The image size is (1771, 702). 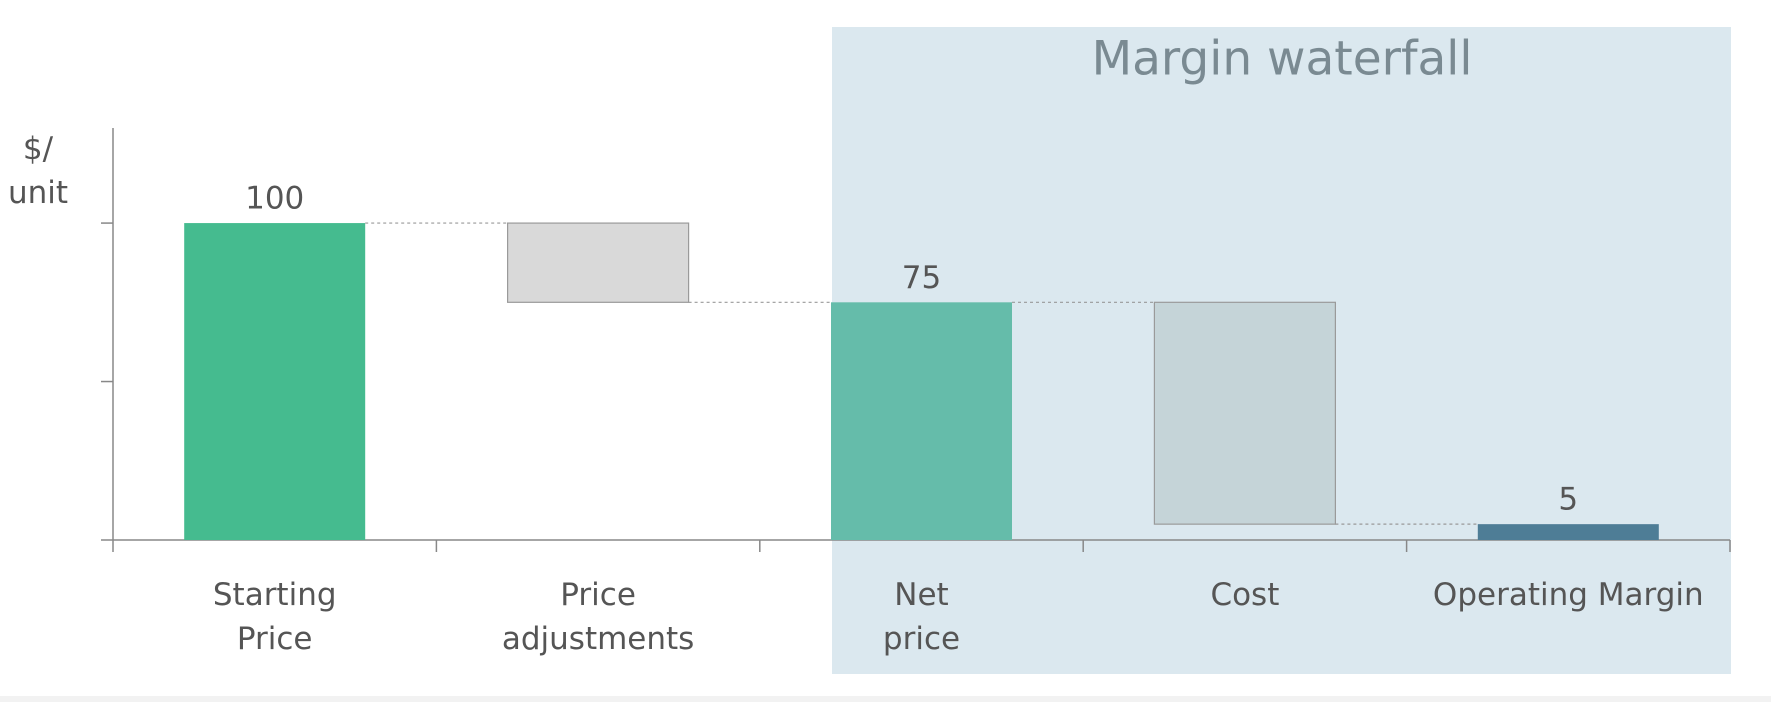 I want to click on value-label: 5, so click(x=1568, y=500).